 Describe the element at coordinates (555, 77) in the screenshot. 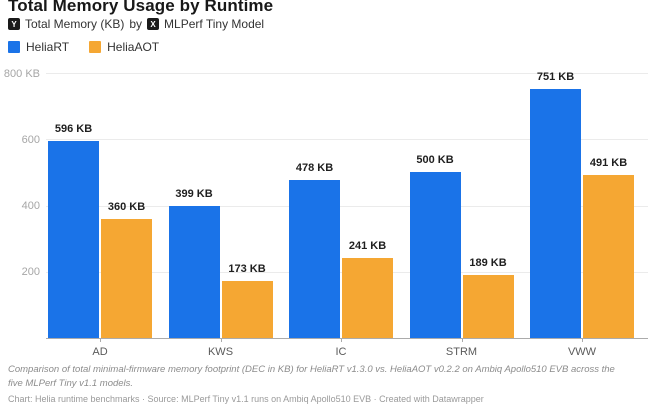

I see `bar-value-label: 751 KB` at that location.